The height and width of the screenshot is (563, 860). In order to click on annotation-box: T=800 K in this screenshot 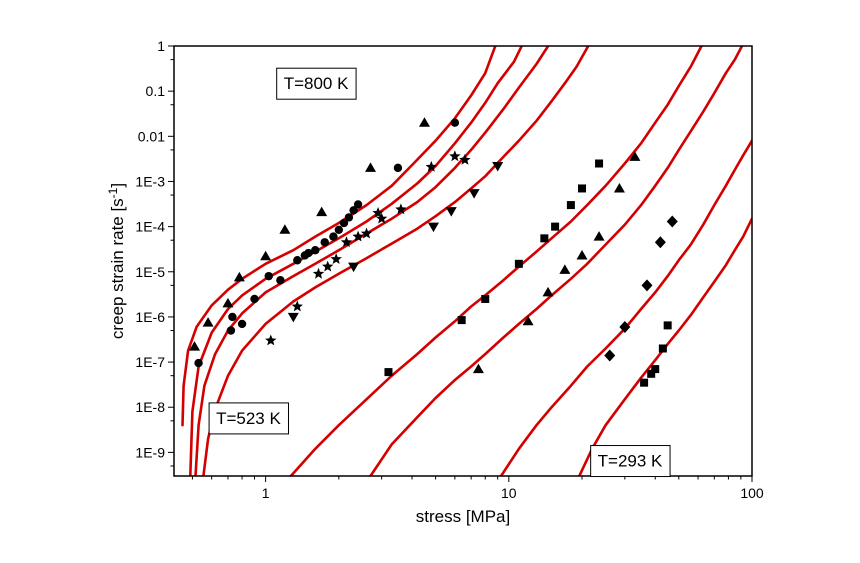, I will do `click(316, 83)`.